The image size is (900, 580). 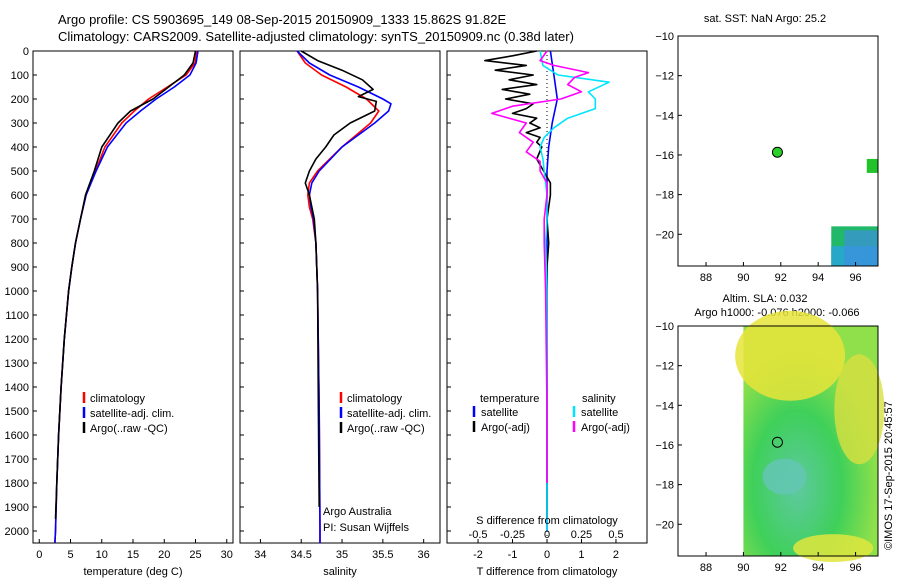 I want to click on salinity-difference-tick-label: 0, so click(x=547, y=535).